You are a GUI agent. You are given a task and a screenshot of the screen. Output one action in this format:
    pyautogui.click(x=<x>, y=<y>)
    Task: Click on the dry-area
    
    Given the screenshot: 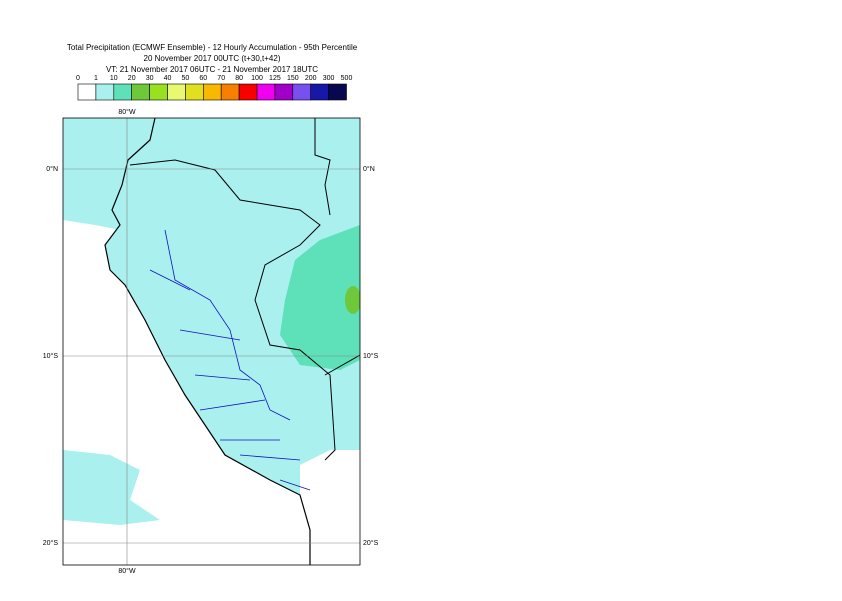 What is the action you would take?
    pyautogui.click(x=330, y=507)
    